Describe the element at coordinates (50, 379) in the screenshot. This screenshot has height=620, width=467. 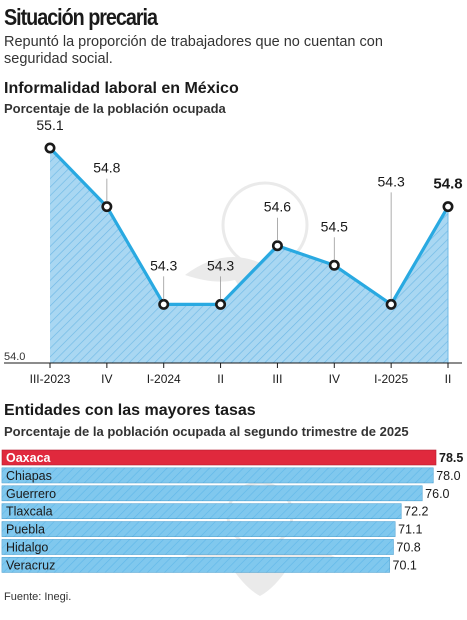
I see `x-tick-label: III-2023` at that location.